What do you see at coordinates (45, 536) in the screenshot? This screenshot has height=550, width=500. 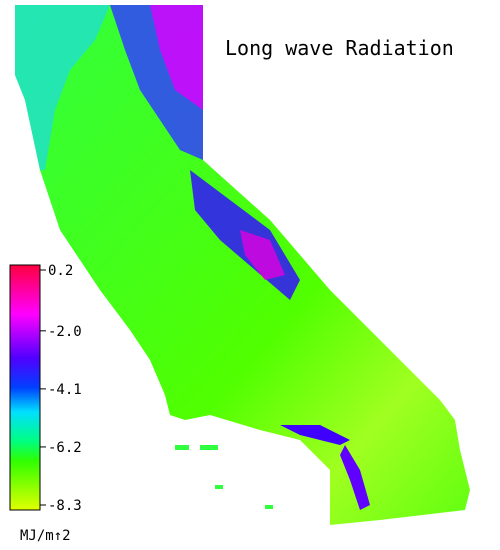 I see `scale-unit: MJ/m↑2` at bounding box center [45, 536].